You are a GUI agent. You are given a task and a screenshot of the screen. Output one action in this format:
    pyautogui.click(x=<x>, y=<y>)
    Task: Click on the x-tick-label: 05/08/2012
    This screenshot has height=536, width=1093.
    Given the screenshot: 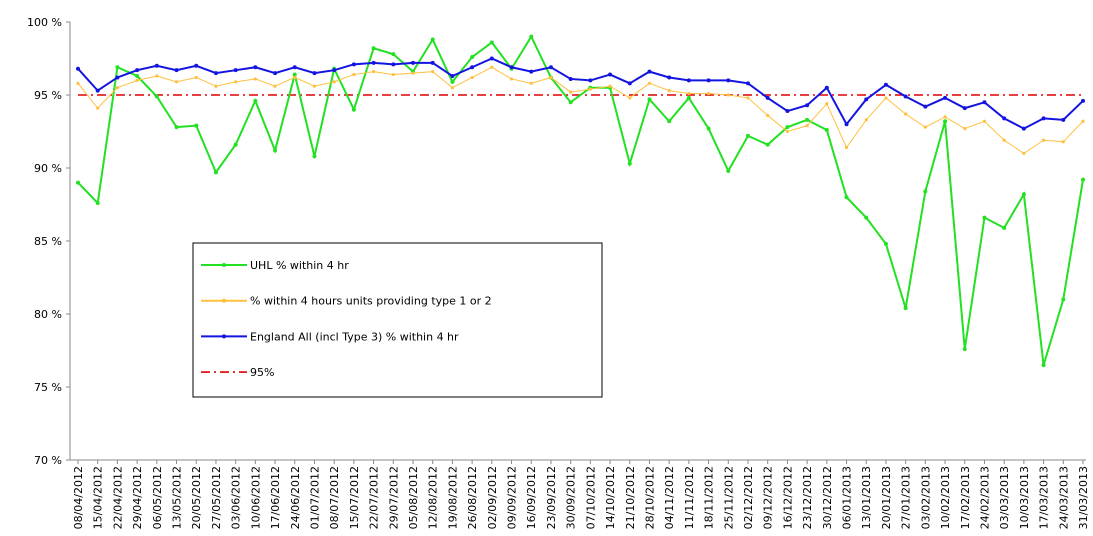 What is the action you would take?
    pyautogui.click(x=413, y=497)
    